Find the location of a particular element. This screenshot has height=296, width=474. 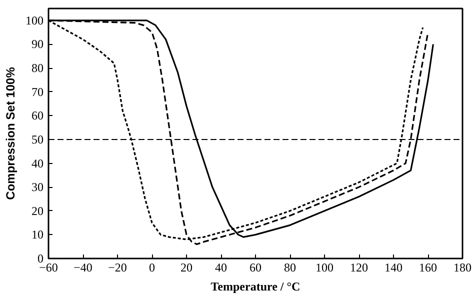

y-axis-title: Compression Set 100% is located at coordinates (11, 133).